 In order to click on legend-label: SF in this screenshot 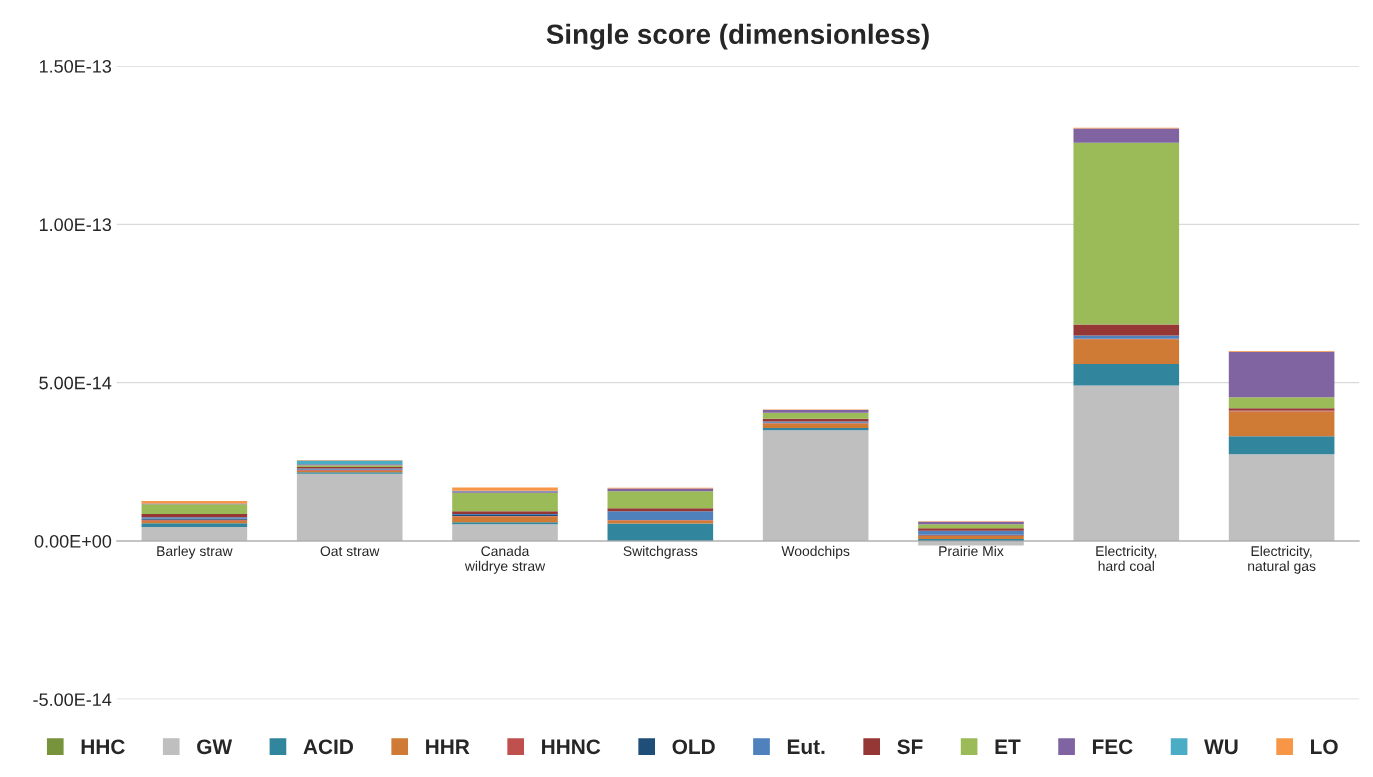, I will do `click(910, 747)`.